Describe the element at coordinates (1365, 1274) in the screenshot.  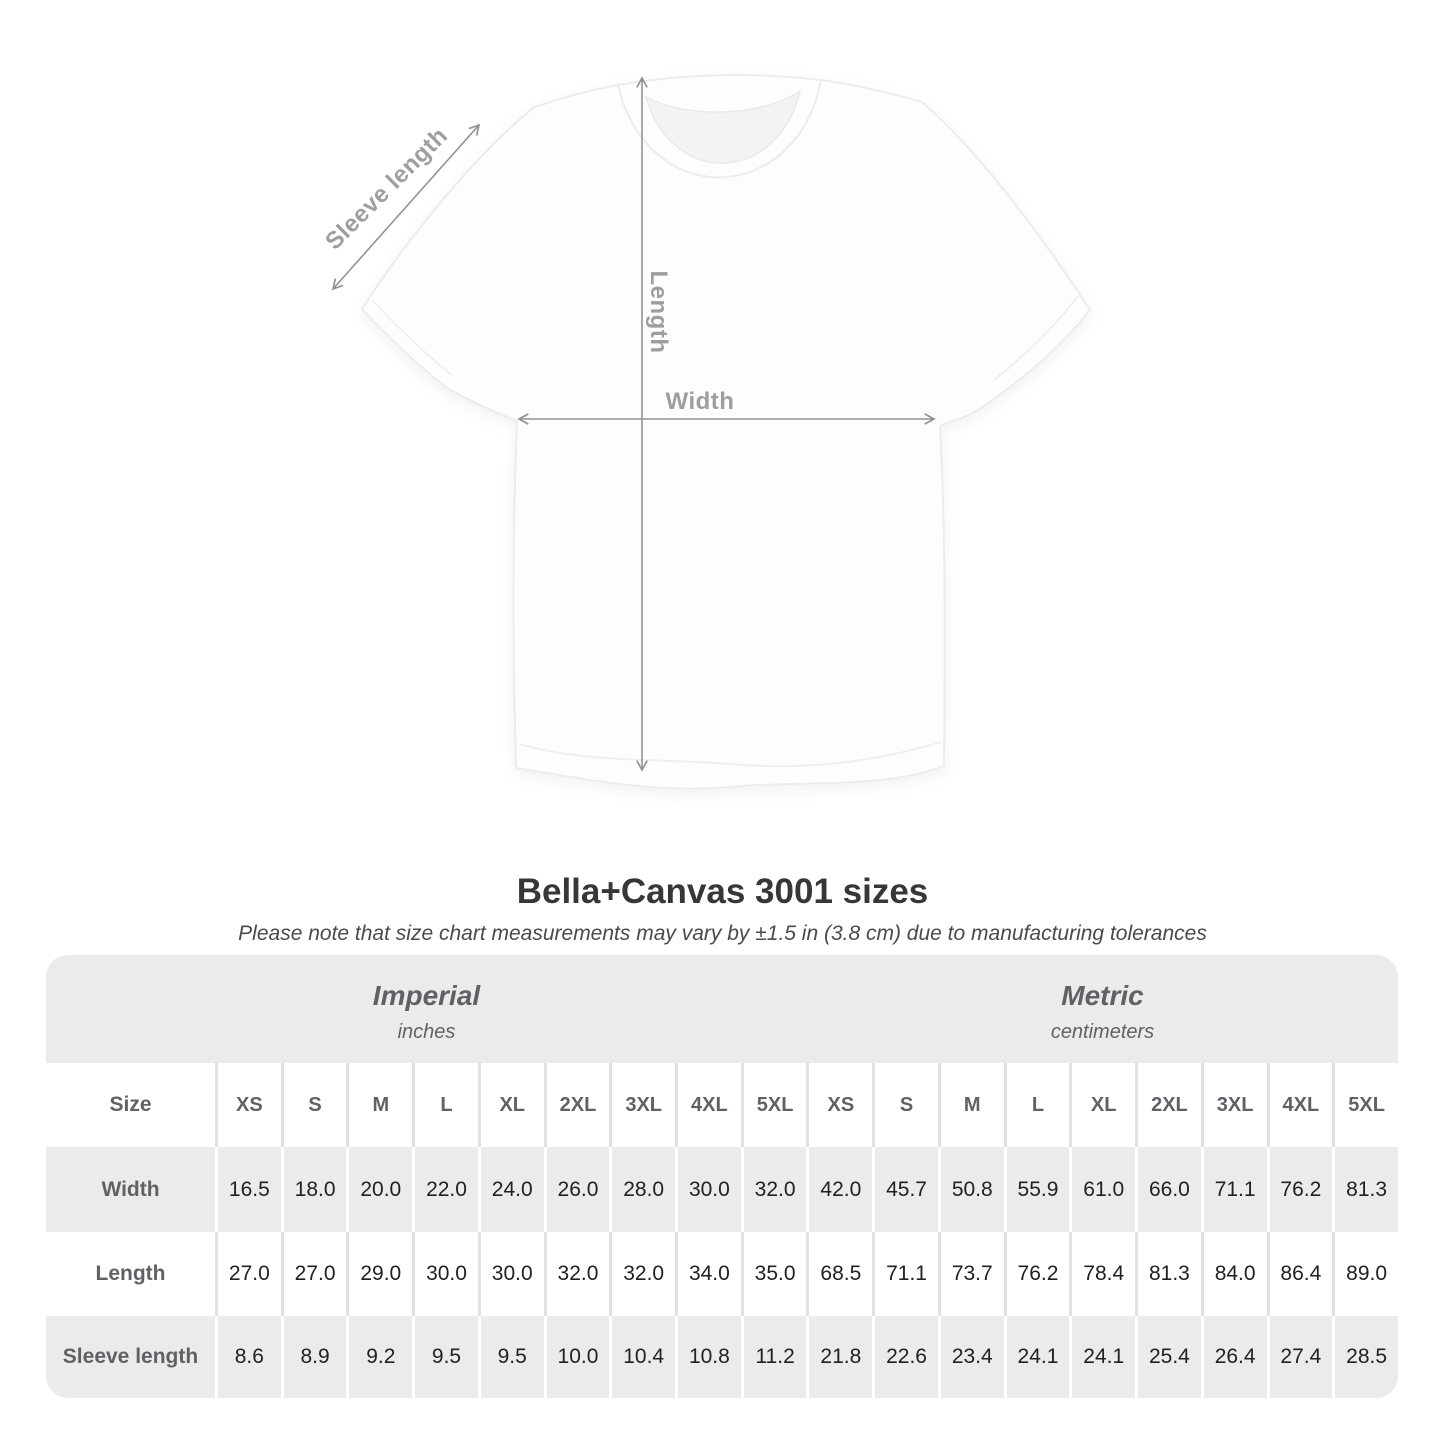
I see `cell-length-metric-5xl: 89.0` at that location.